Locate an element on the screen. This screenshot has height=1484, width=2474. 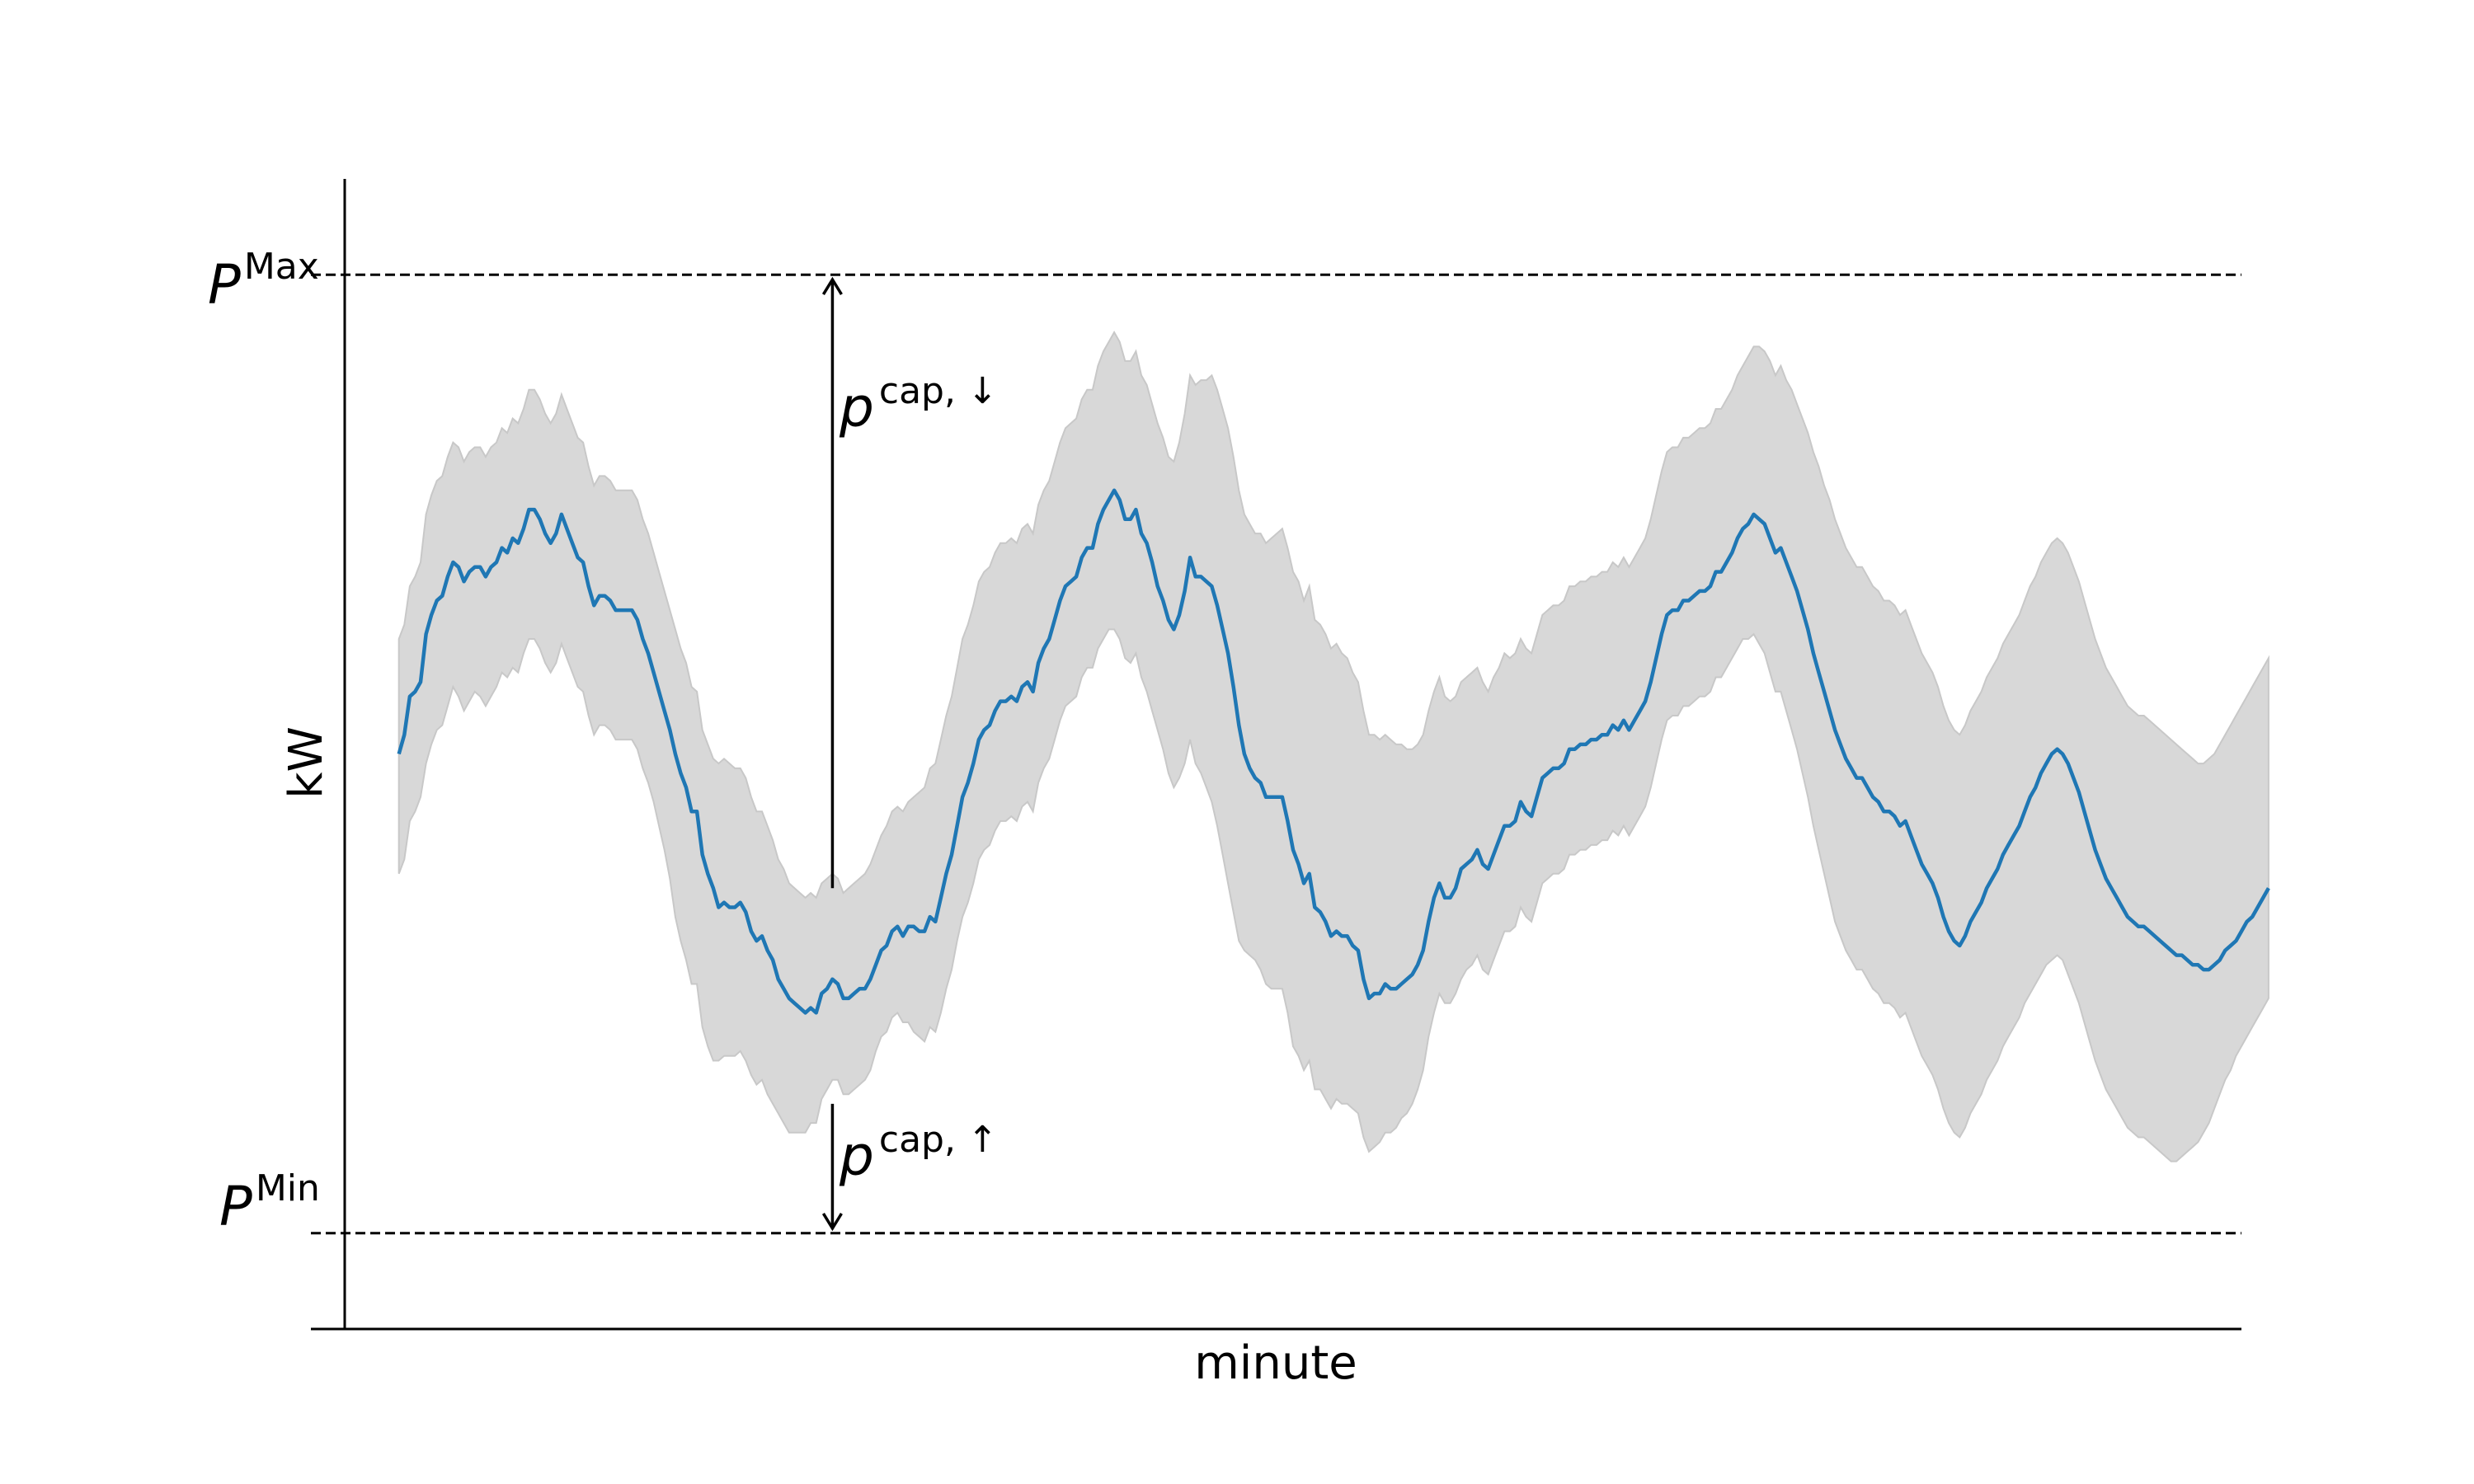
p-cap-up-arrow is located at coordinates (832, 1167).